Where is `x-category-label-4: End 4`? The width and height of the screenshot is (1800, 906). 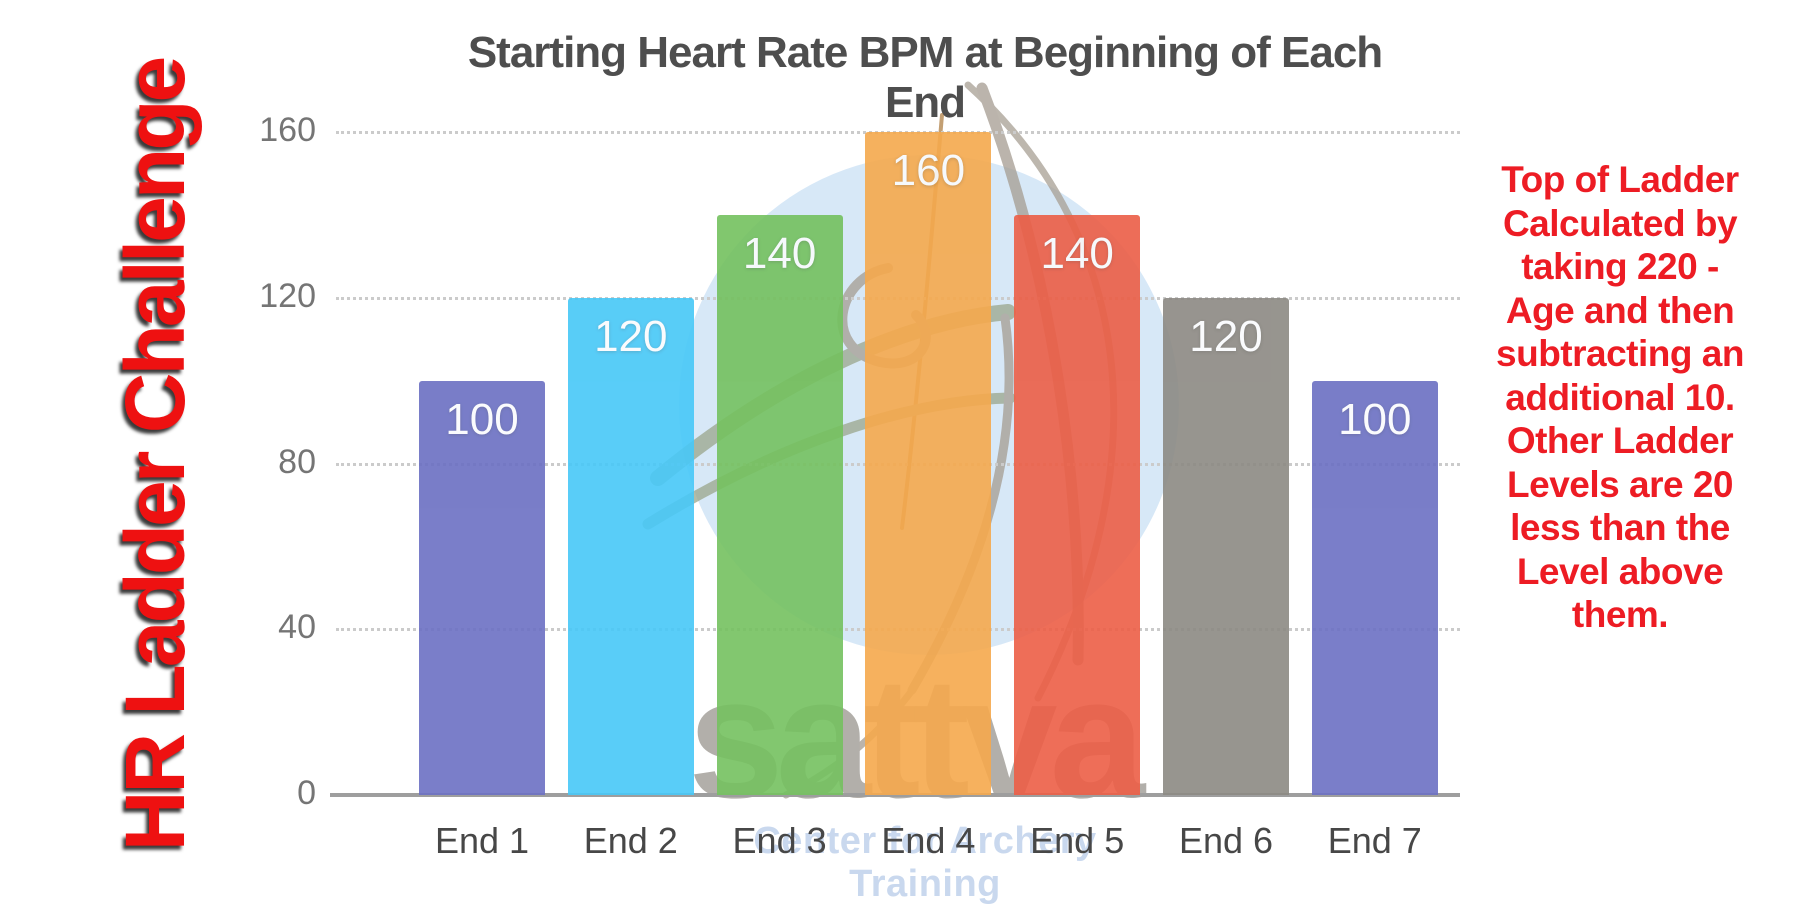 x-category-label-4: End 4 is located at coordinates (928, 840).